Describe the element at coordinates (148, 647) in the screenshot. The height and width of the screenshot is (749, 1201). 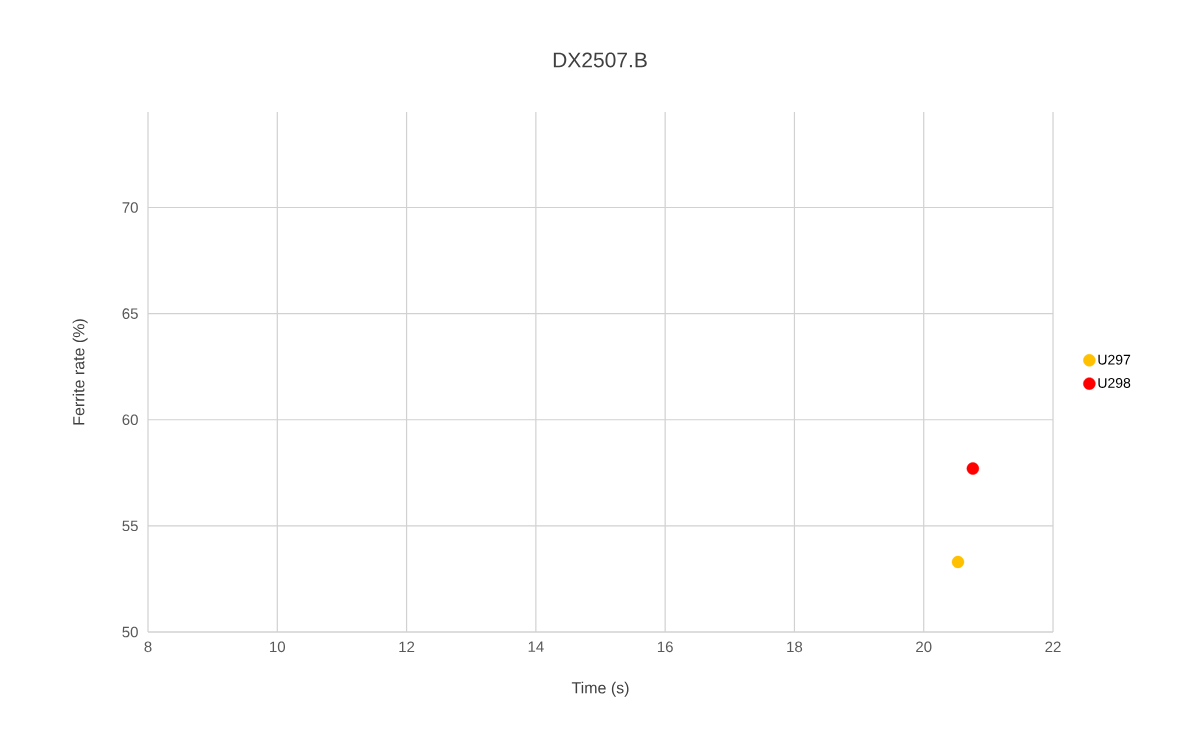
I see `x-tick-label: 8` at that location.